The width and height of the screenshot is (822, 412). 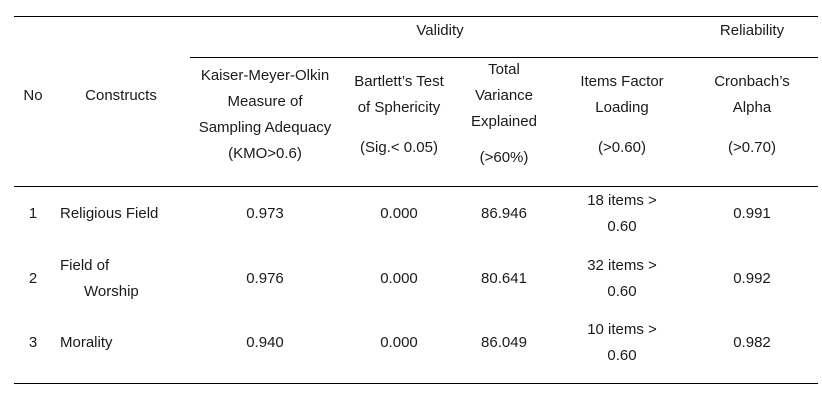 I want to click on header-loading-line: Loading, so click(x=622, y=107).